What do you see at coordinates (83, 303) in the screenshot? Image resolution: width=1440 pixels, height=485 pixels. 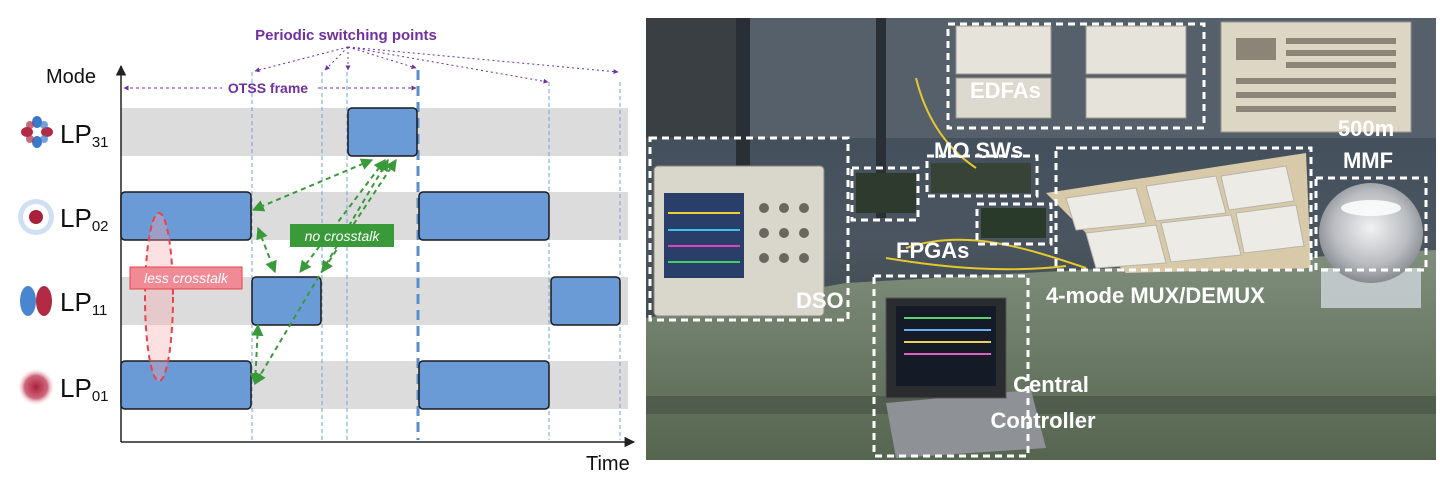 I see `mode-label-lp11: LP11` at bounding box center [83, 303].